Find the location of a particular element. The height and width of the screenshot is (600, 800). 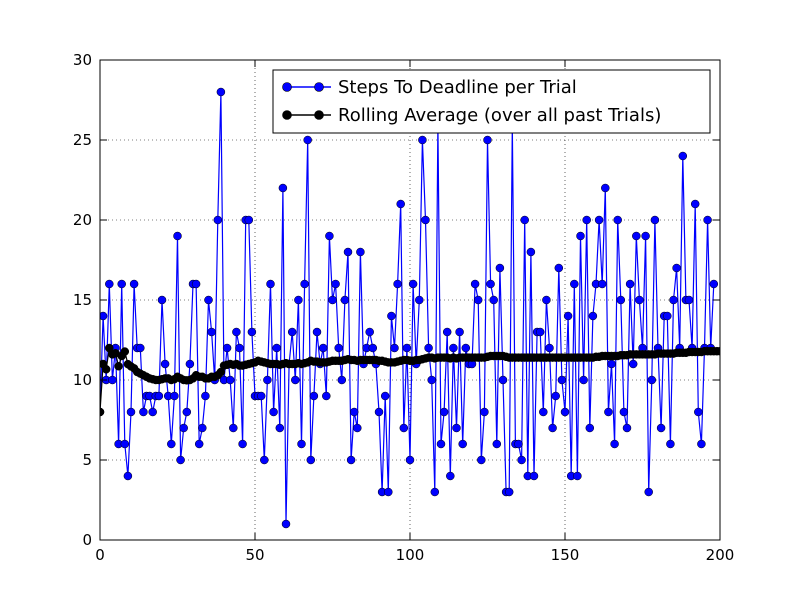

legend-marker-steps is located at coordinates (287, 87).